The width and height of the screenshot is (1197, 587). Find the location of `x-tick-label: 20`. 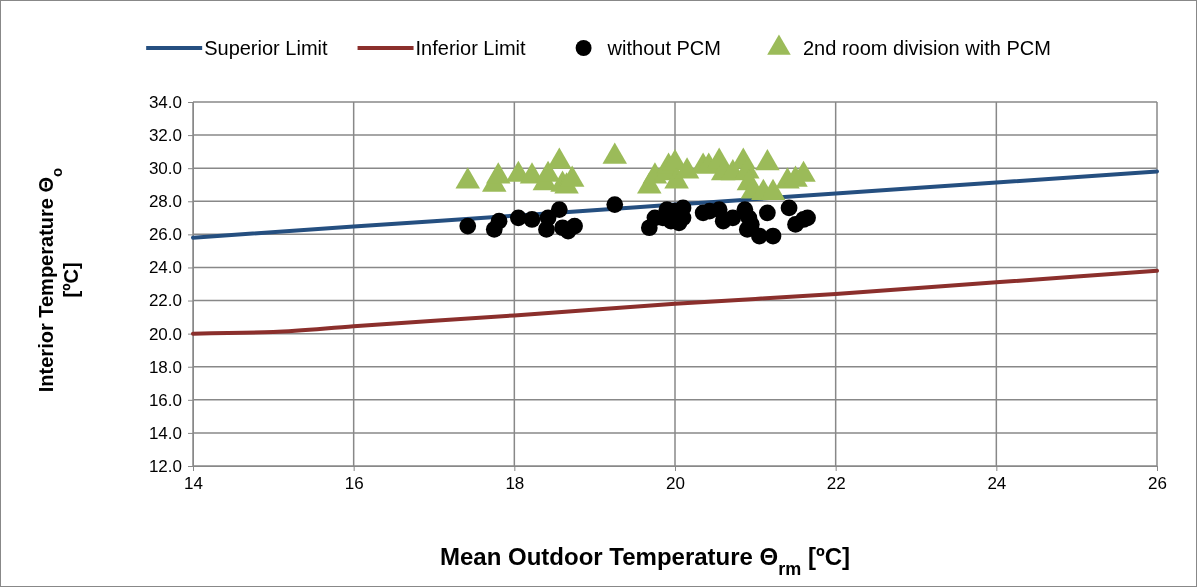

x-tick-label: 20 is located at coordinates (675, 484).